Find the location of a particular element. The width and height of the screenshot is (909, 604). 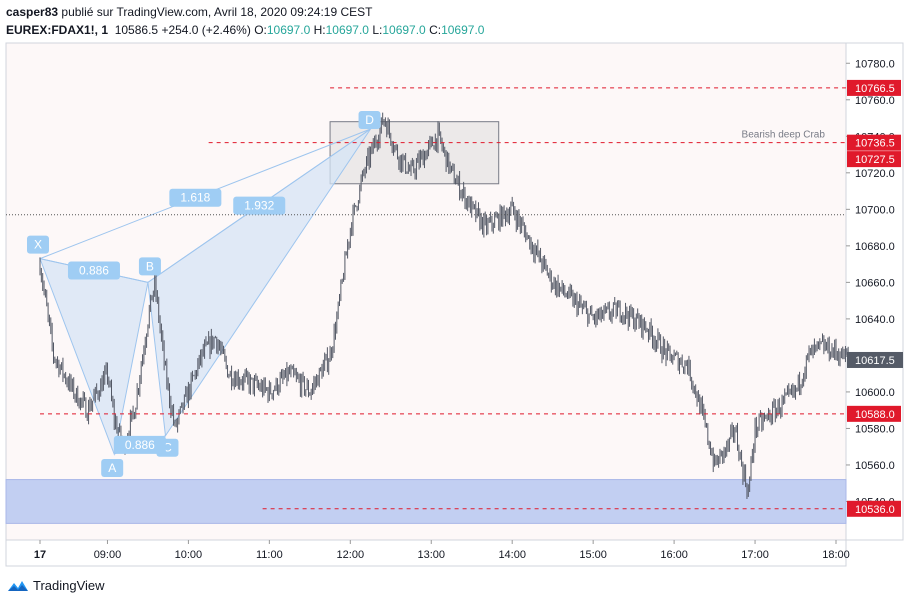

close-value: 10697.0 is located at coordinates (463, 30).